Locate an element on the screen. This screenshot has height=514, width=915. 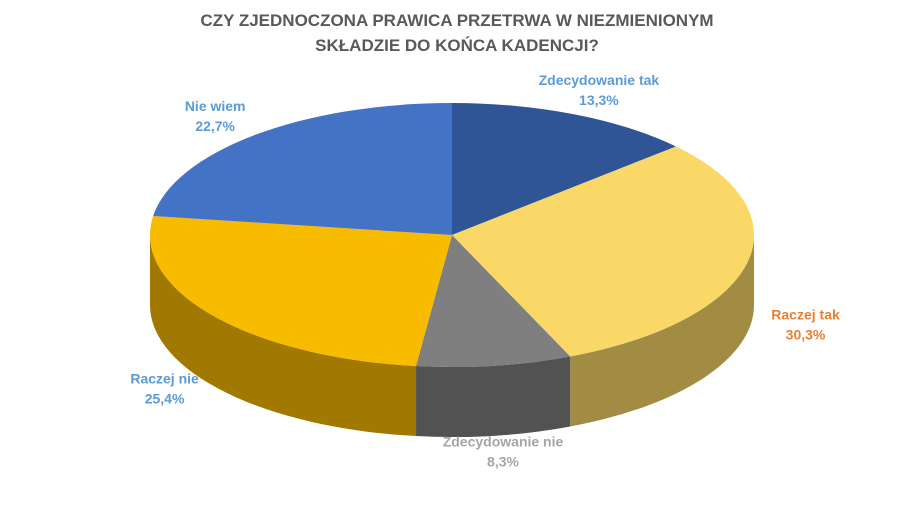
category-label: Zdecydowanie tak is located at coordinates (599, 80).